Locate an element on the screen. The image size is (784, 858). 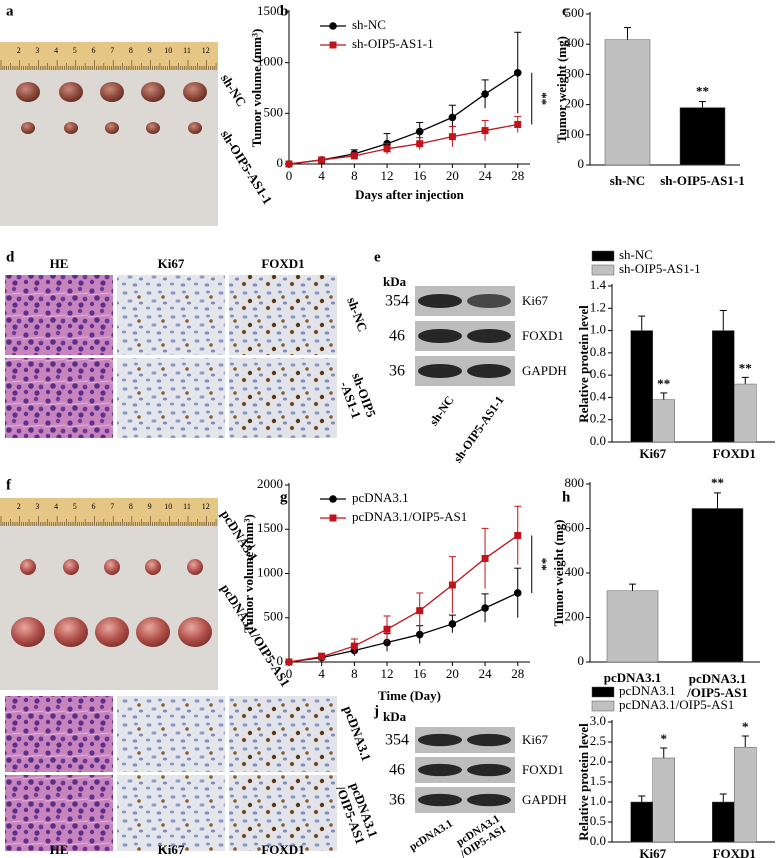
y-tick-label: 1000 is located at coordinates (270, 571).